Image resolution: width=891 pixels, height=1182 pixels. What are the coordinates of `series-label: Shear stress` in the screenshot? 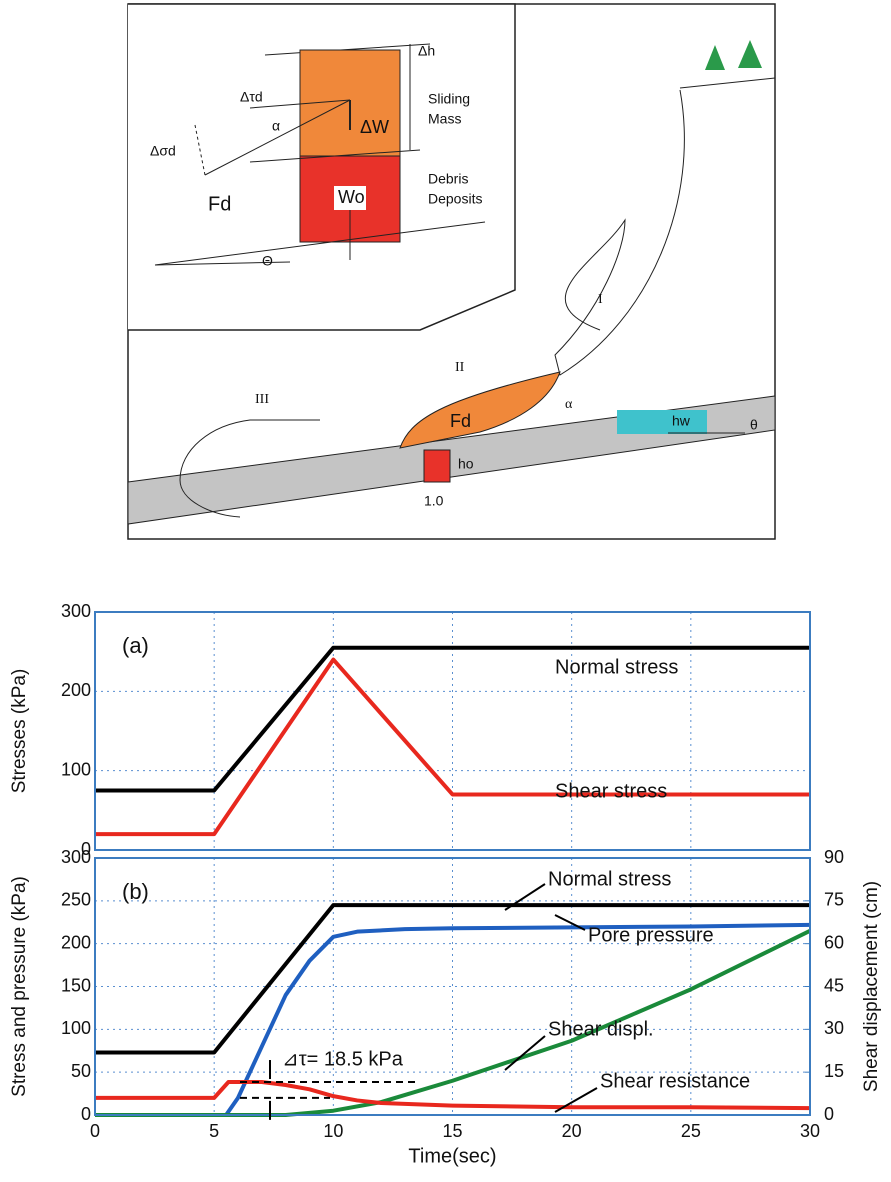 It's located at (611, 791).